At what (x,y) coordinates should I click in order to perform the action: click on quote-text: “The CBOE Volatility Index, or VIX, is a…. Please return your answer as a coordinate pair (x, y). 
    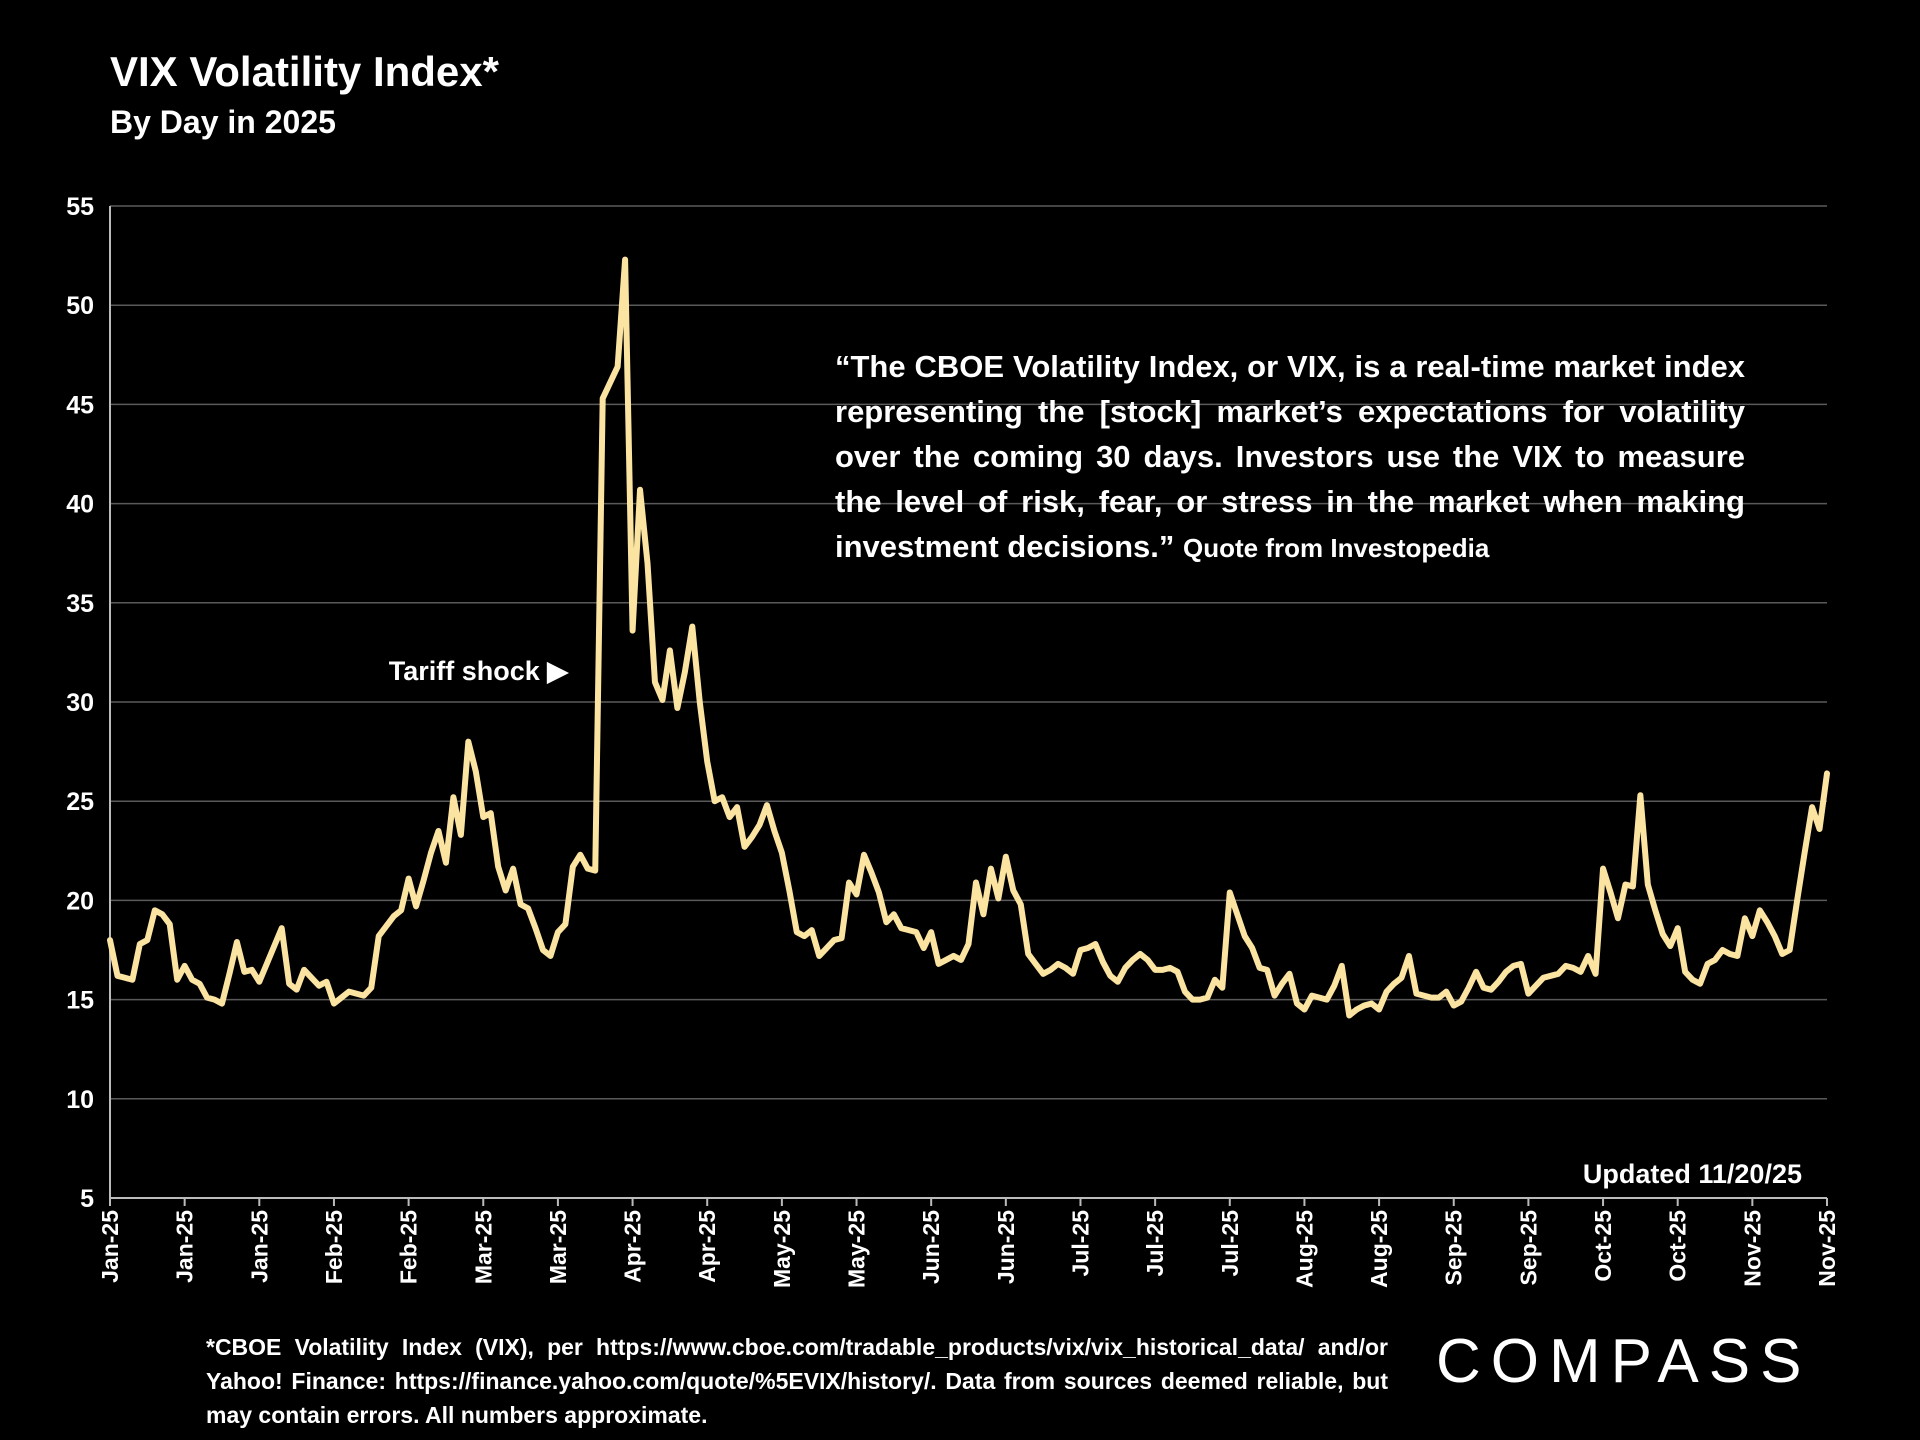
    Looking at the image, I should click on (1290, 456).